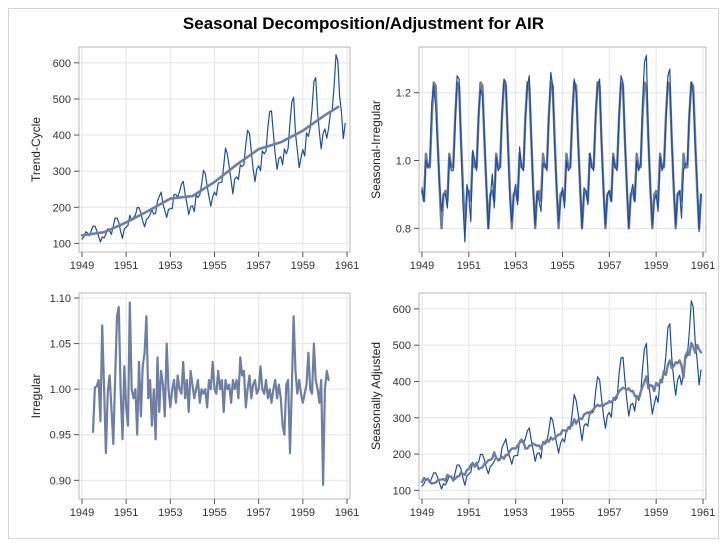 Image resolution: width=727 pixels, height=547 pixels. I want to click on y-tick-label: 0.90, so click(60, 481).